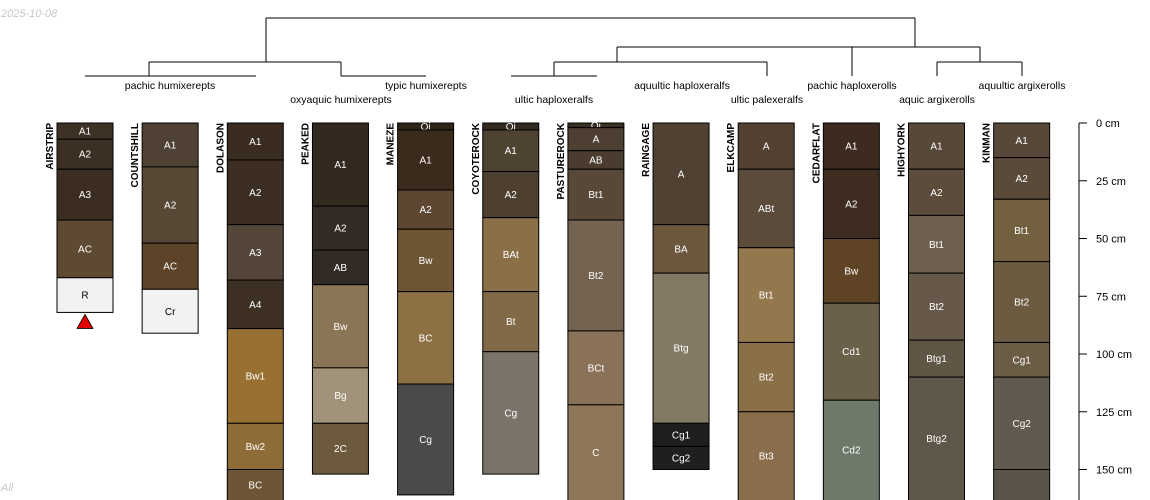 The image size is (1150, 500). Describe the element at coordinates (931, 311) in the screenshot. I see `profile-highyork: HIGHYORK A1 A2 Bt1 Bt2 Btg1 Btg2` at that location.